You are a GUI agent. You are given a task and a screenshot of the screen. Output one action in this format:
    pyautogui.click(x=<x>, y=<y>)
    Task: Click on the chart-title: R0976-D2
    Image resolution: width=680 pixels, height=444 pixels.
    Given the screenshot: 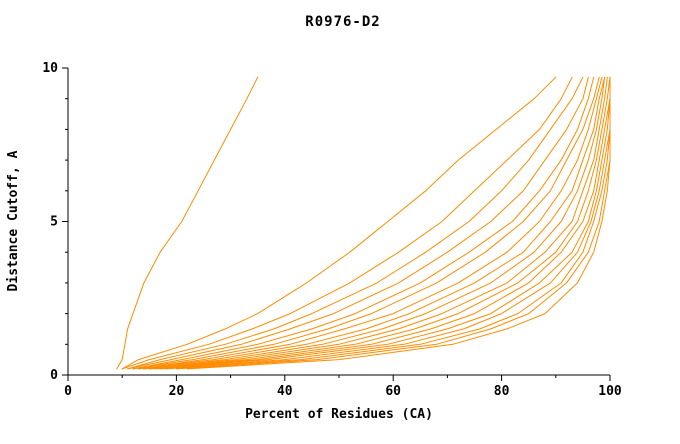 What is the action you would take?
    pyautogui.click(x=342, y=22)
    